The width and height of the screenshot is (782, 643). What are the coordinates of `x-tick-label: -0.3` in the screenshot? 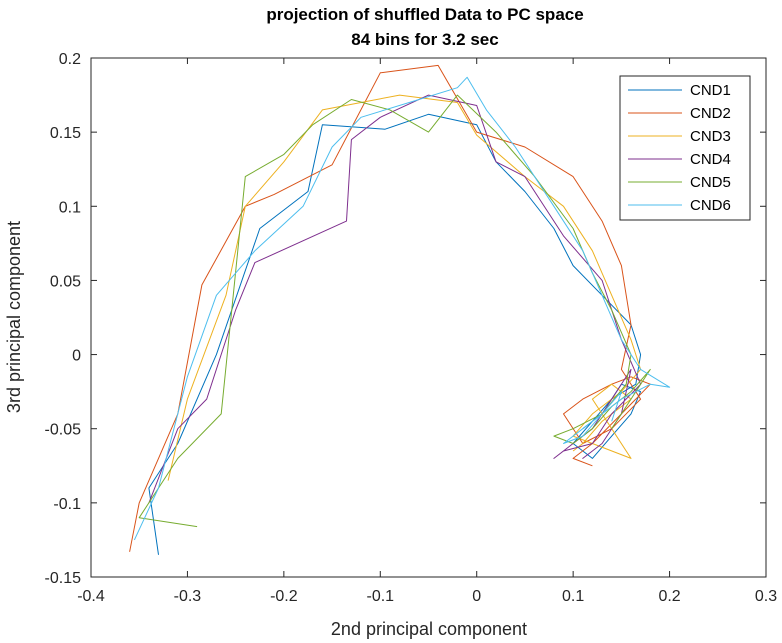 It's located at (188, 596).